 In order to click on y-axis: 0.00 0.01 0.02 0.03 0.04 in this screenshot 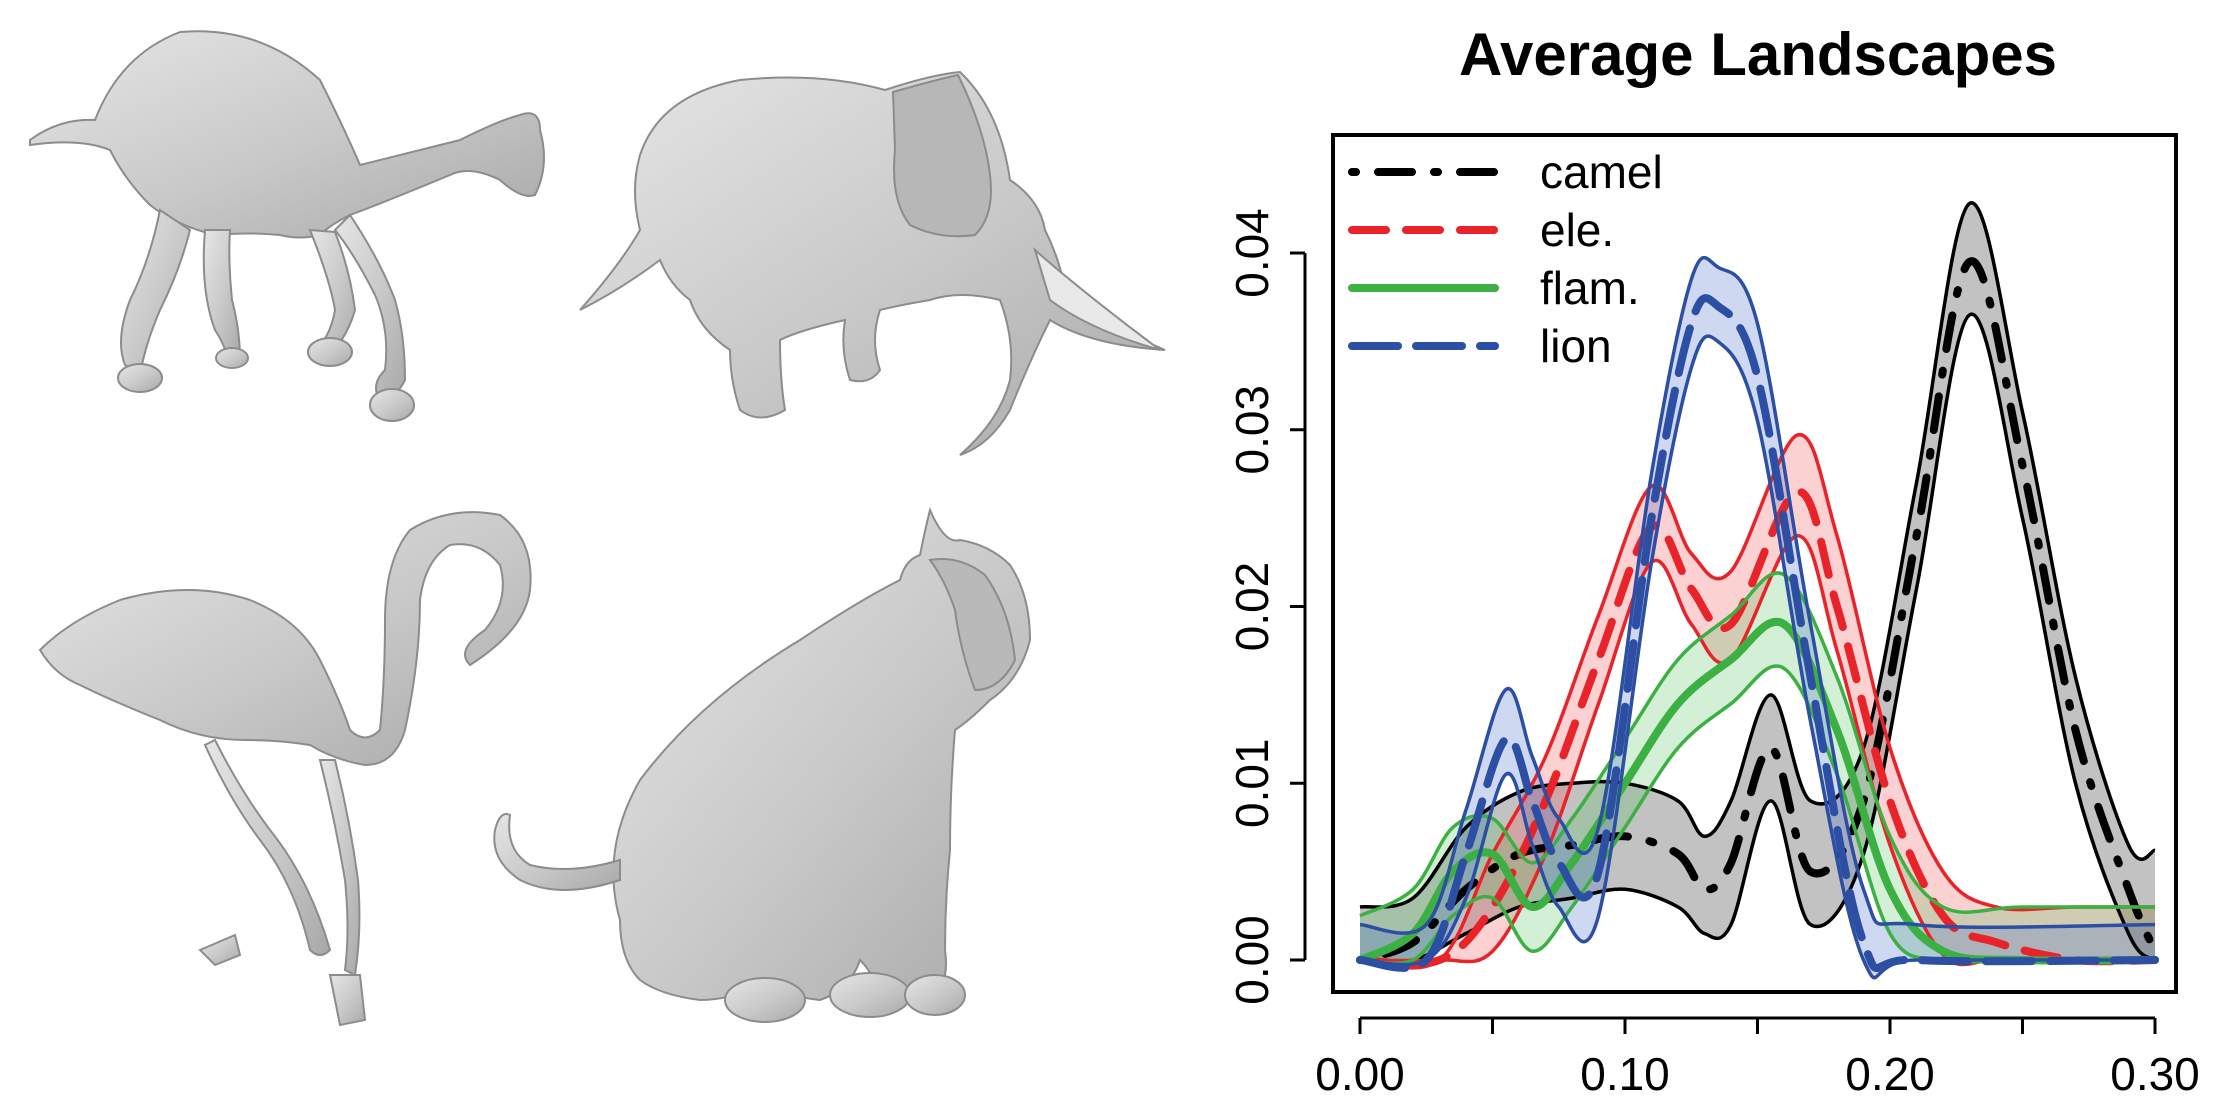, I will do `click(1266, 606)`.